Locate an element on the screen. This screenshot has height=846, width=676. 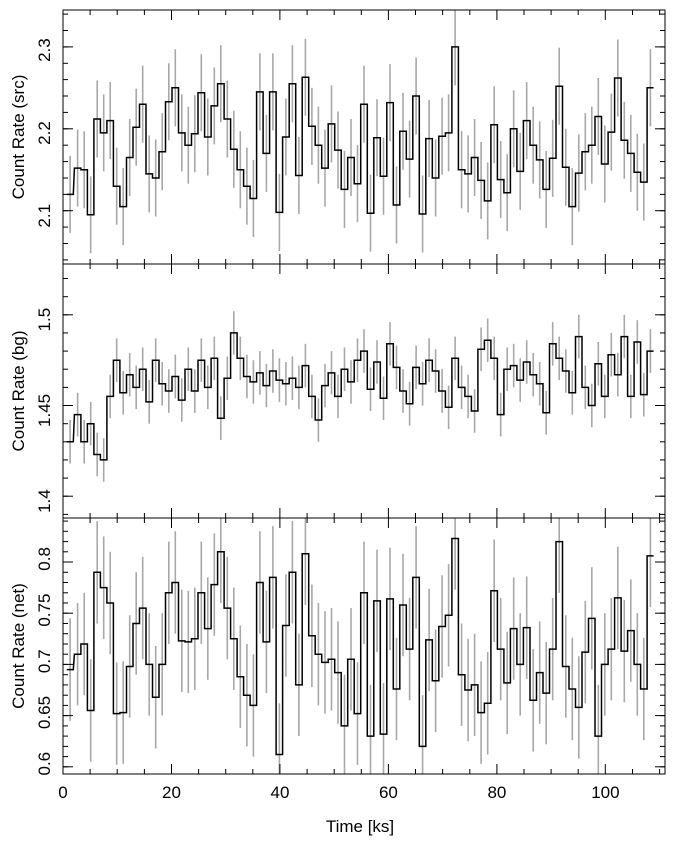
ytick-label-src-2: 2.3 is located at coordinates (44, 50).